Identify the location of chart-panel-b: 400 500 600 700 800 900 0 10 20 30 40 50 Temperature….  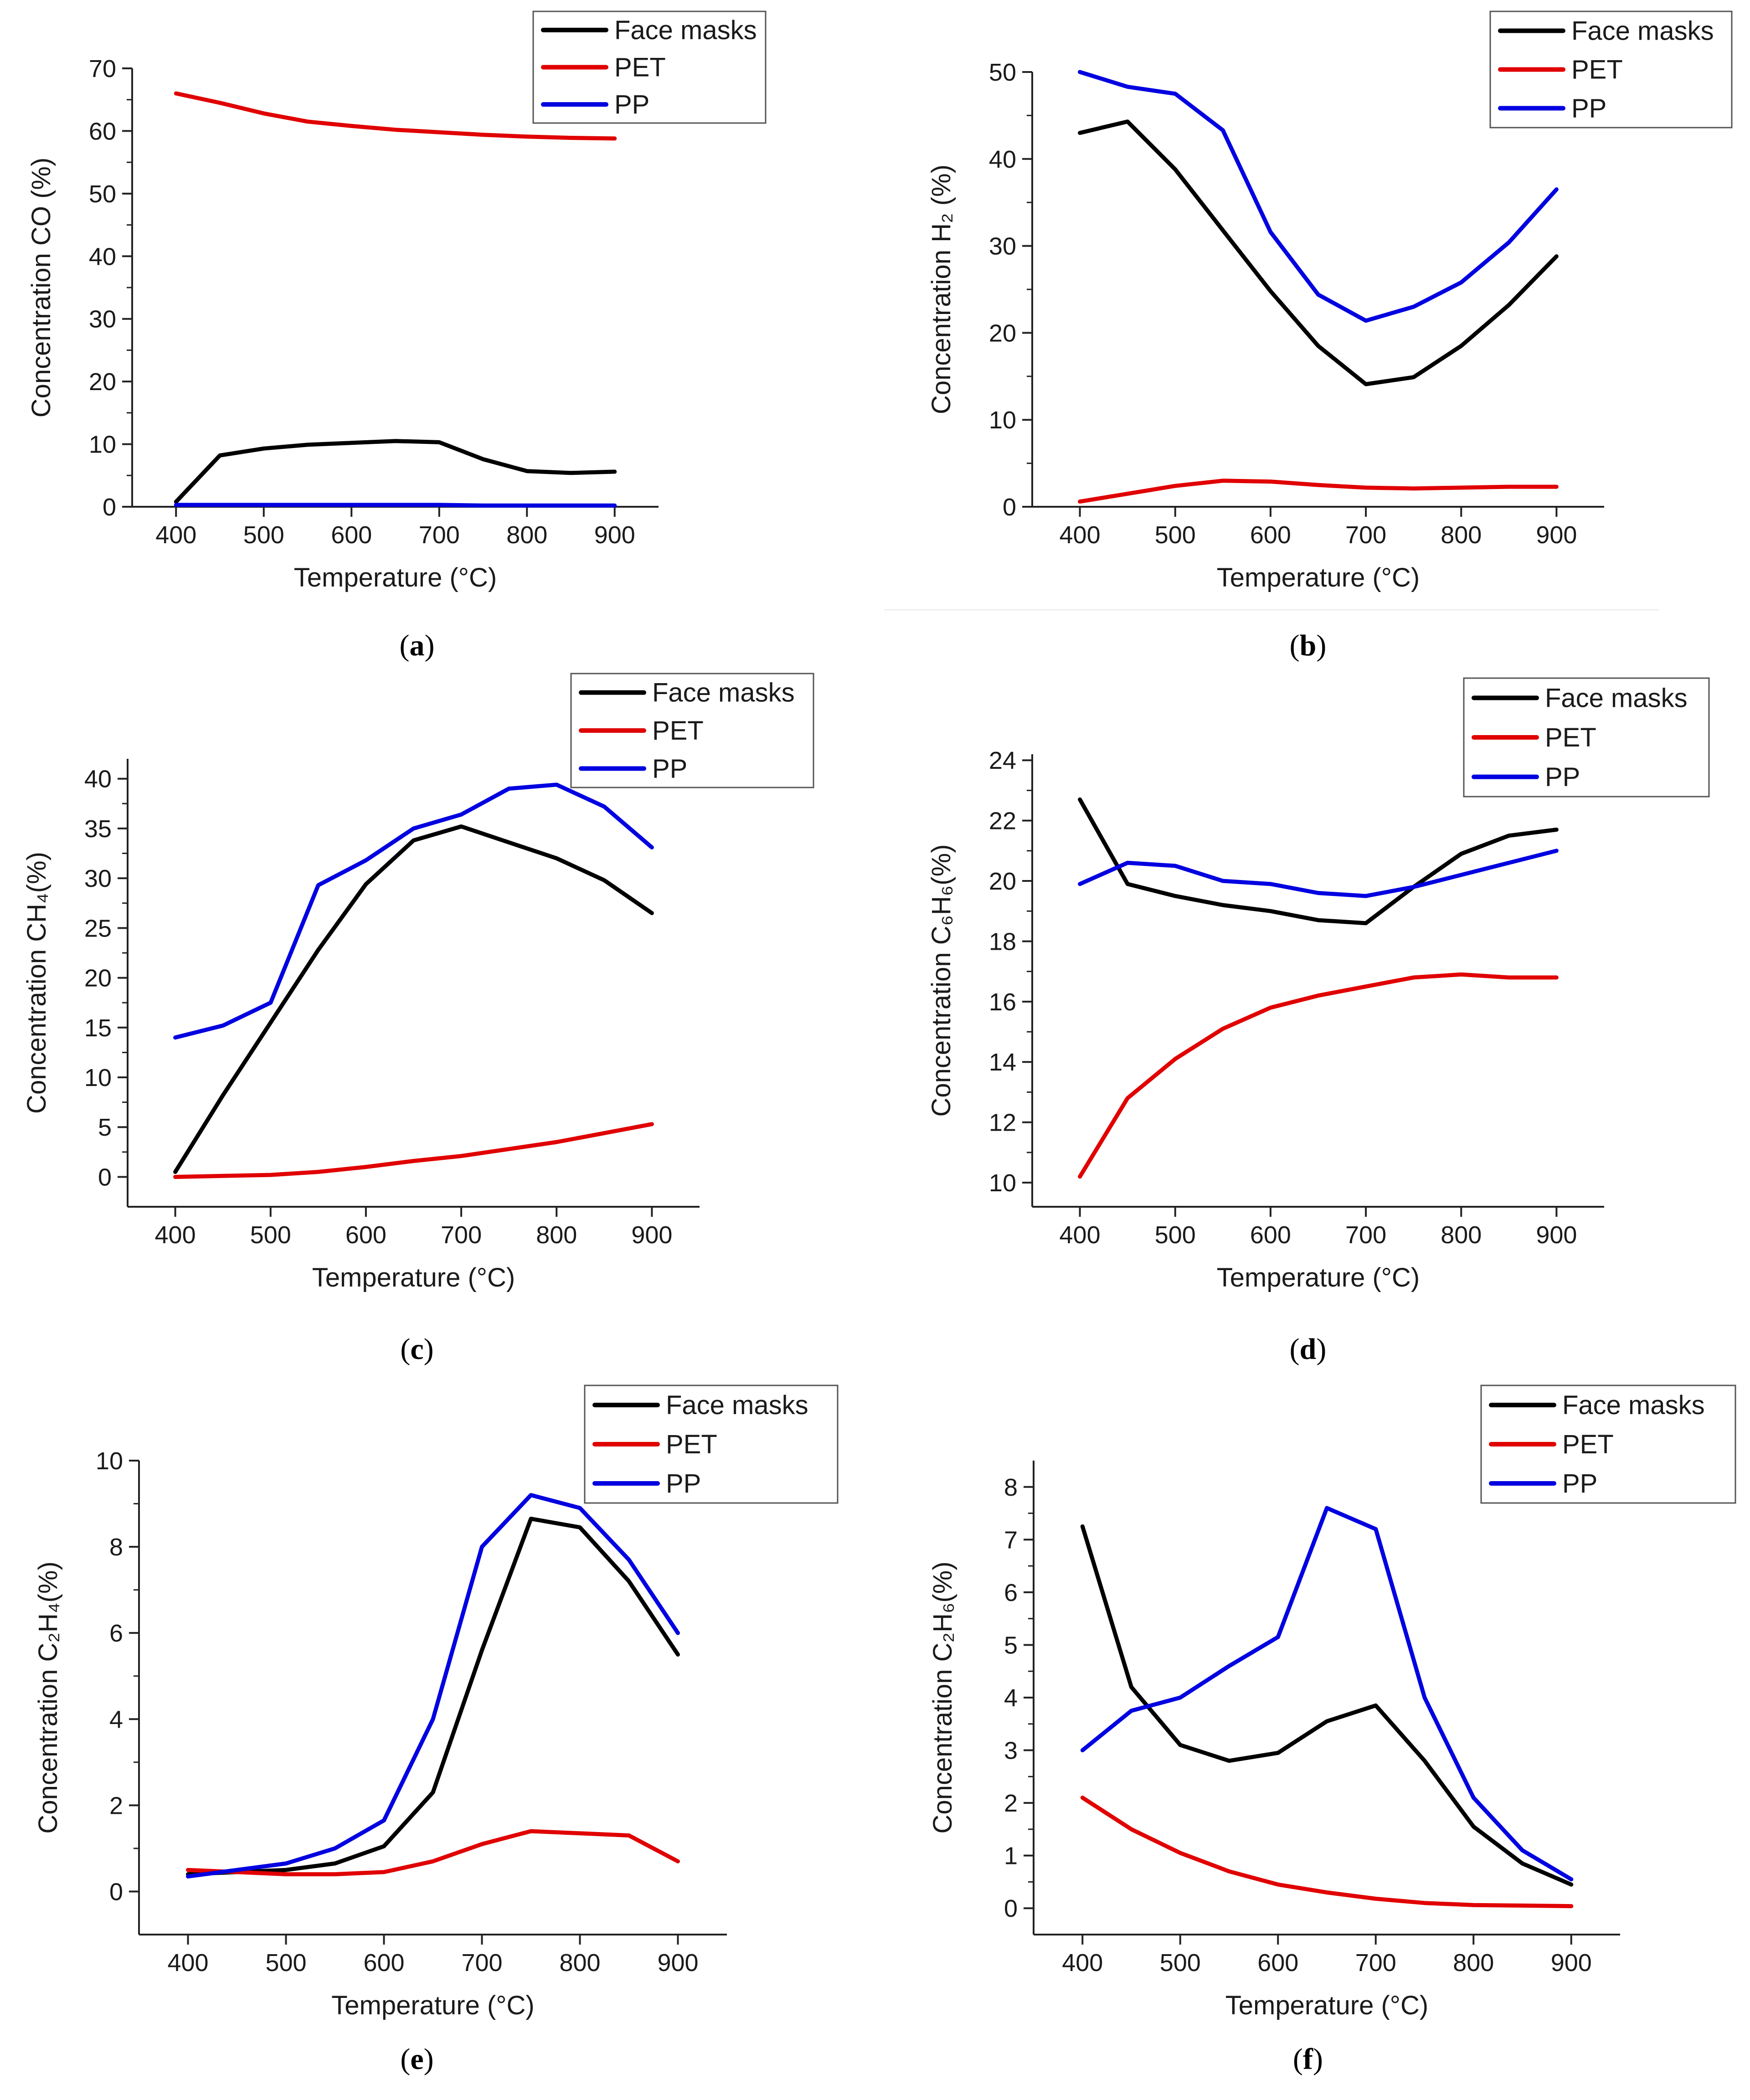
(1329, 336).